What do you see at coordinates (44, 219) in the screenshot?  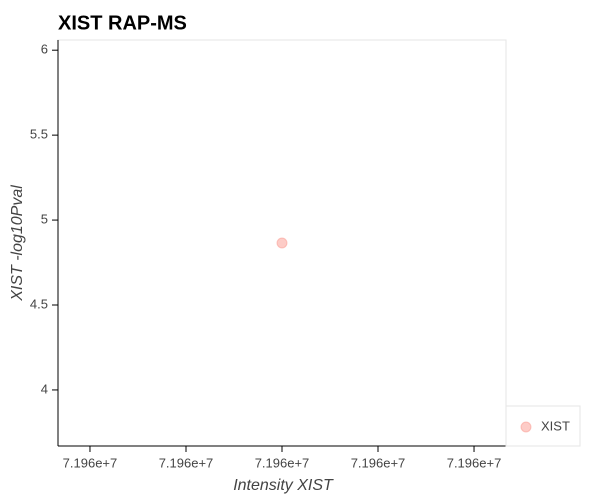 I see `y-tick-label: 5` at bounding box center [44, 219].